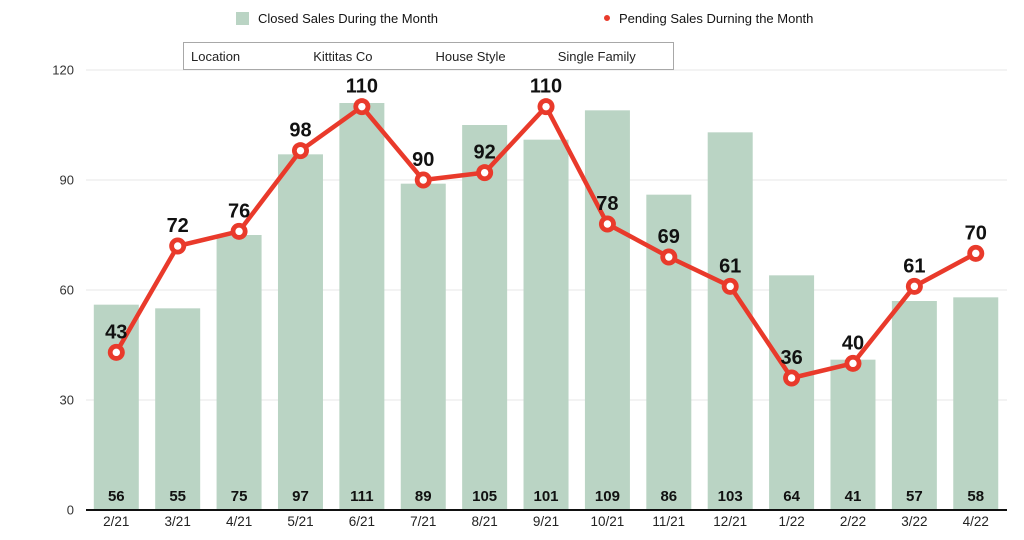 The image size is (1024, 540). I want to click on bar-value-label: 109, so click(607, 496).